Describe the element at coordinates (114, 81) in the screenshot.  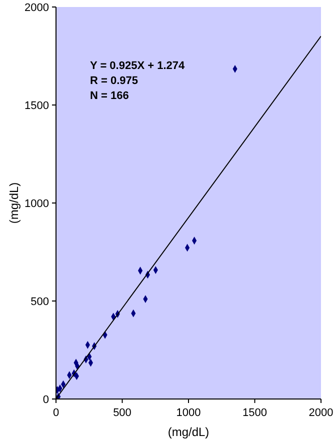
I see `annotation: R = 0.975` at that location.